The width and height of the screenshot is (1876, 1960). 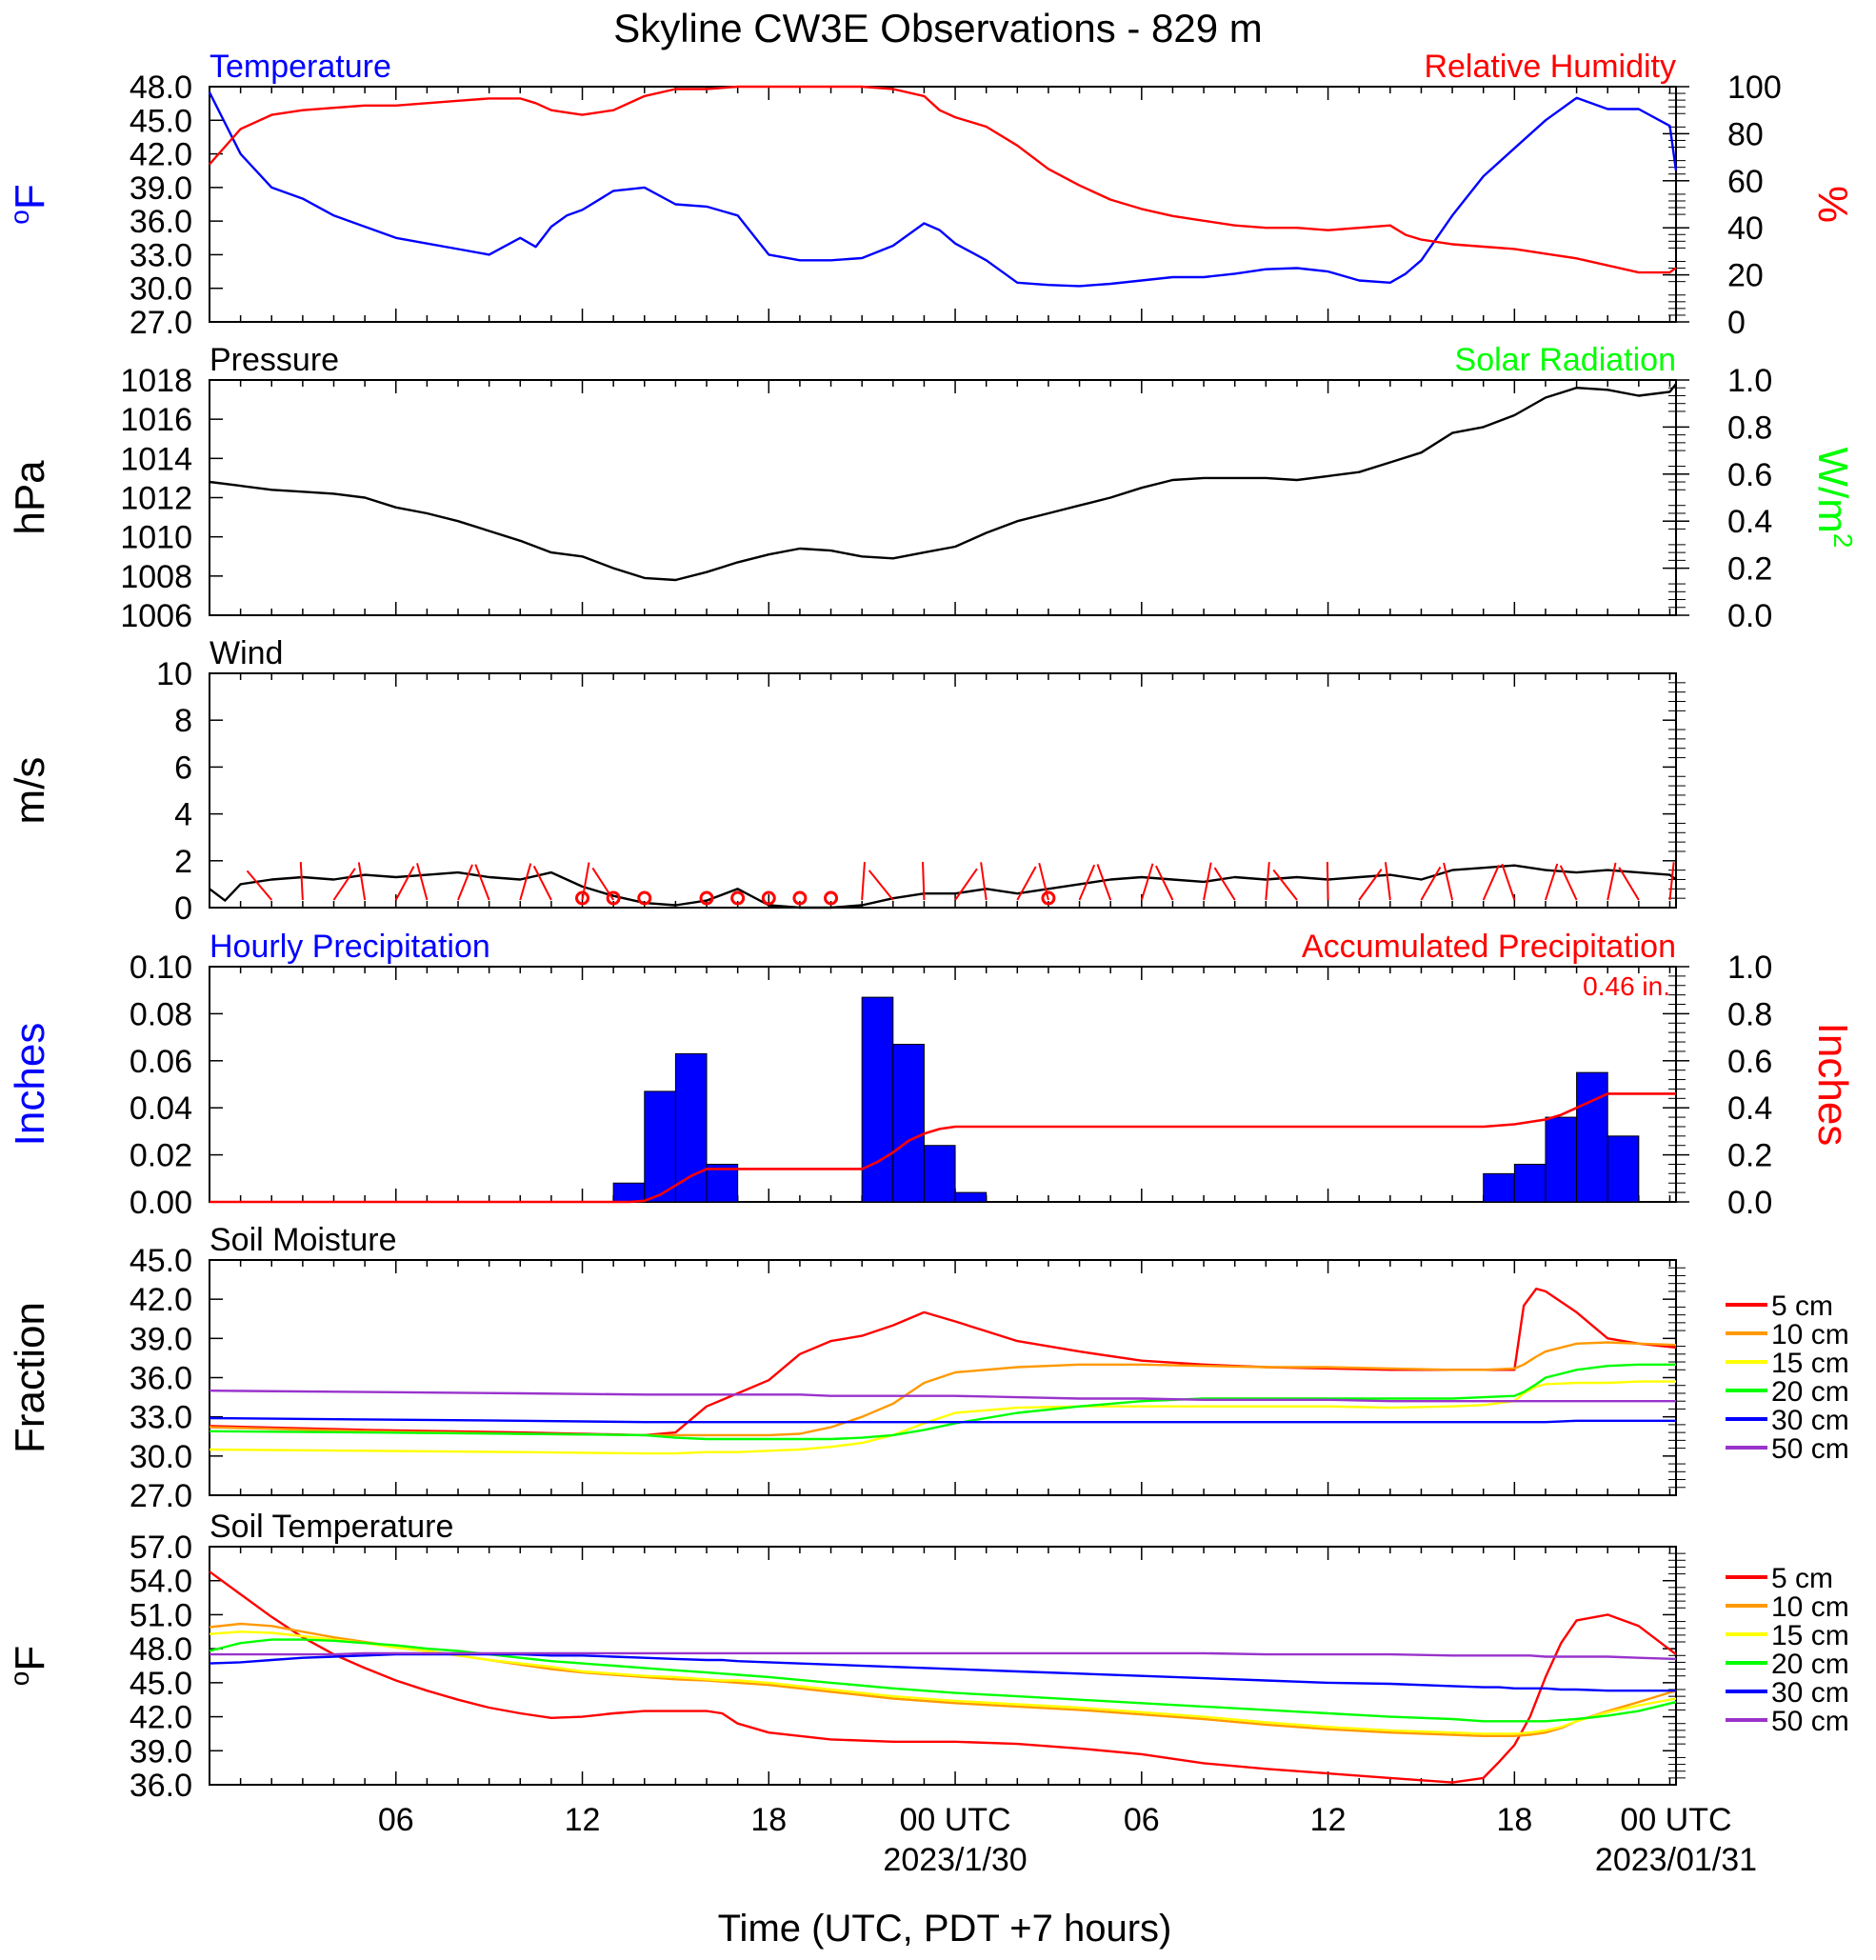 I want to click on y-axis-label-right: Inches, so click(x=1833, y=1085).